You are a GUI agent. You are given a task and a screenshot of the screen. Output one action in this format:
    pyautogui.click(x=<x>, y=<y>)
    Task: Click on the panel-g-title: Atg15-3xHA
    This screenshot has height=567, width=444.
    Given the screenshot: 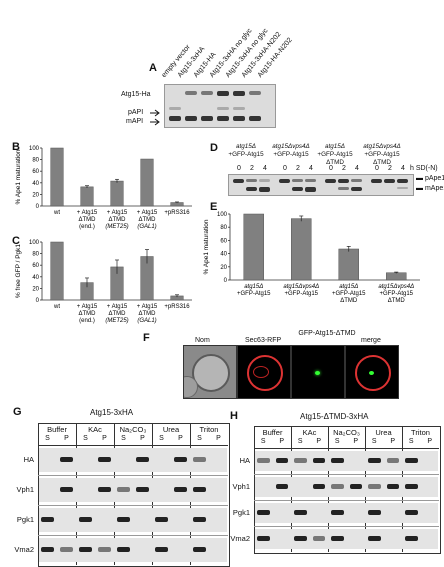 What is the action you would take?
    pyautogui.click(x=112, y=412)
    